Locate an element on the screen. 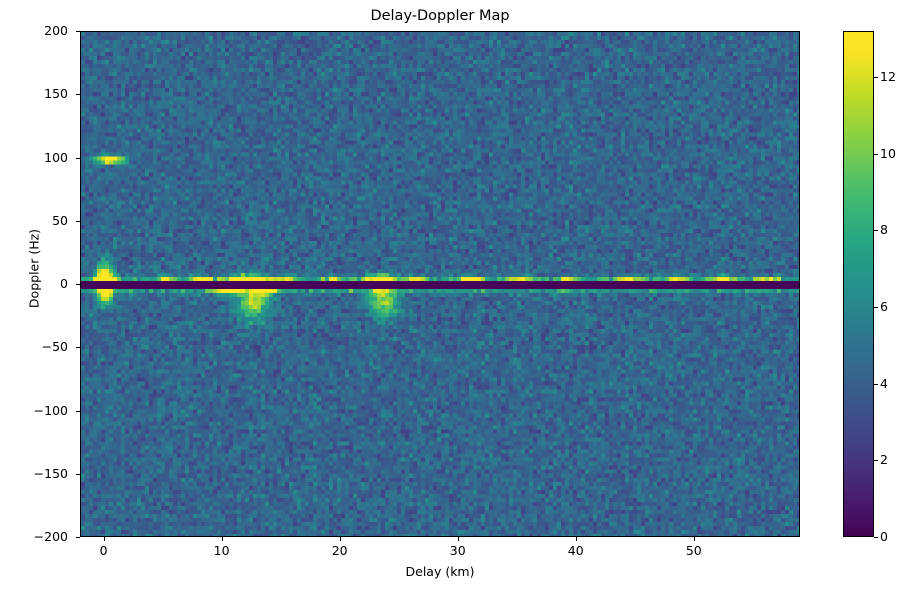 This screenshot has height=590, width=907. y-tick-label: 100 is located at coordinates (56, 157).